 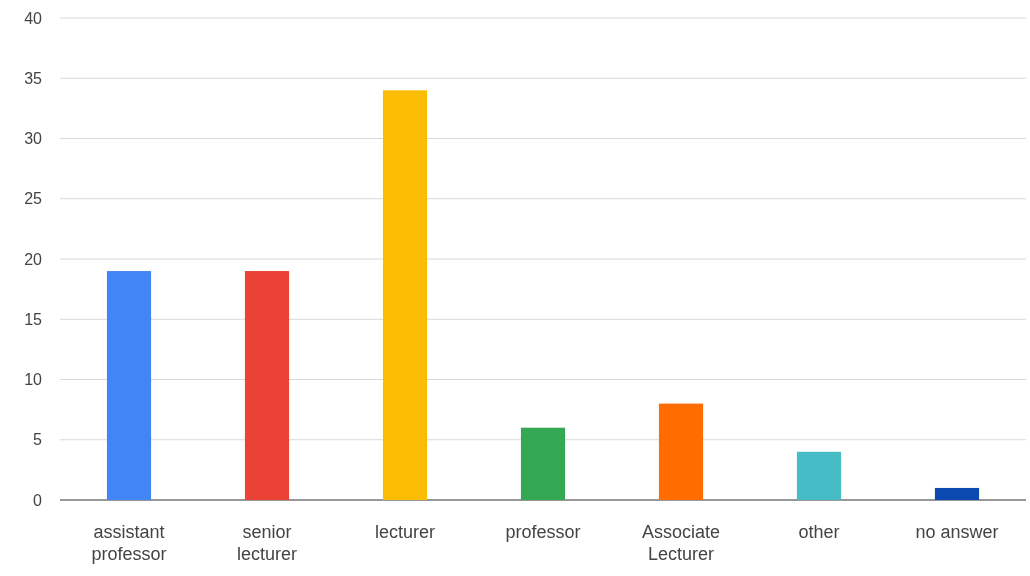 I want to click on x-tick-label: assistant professor, so click(x=129, y=543).